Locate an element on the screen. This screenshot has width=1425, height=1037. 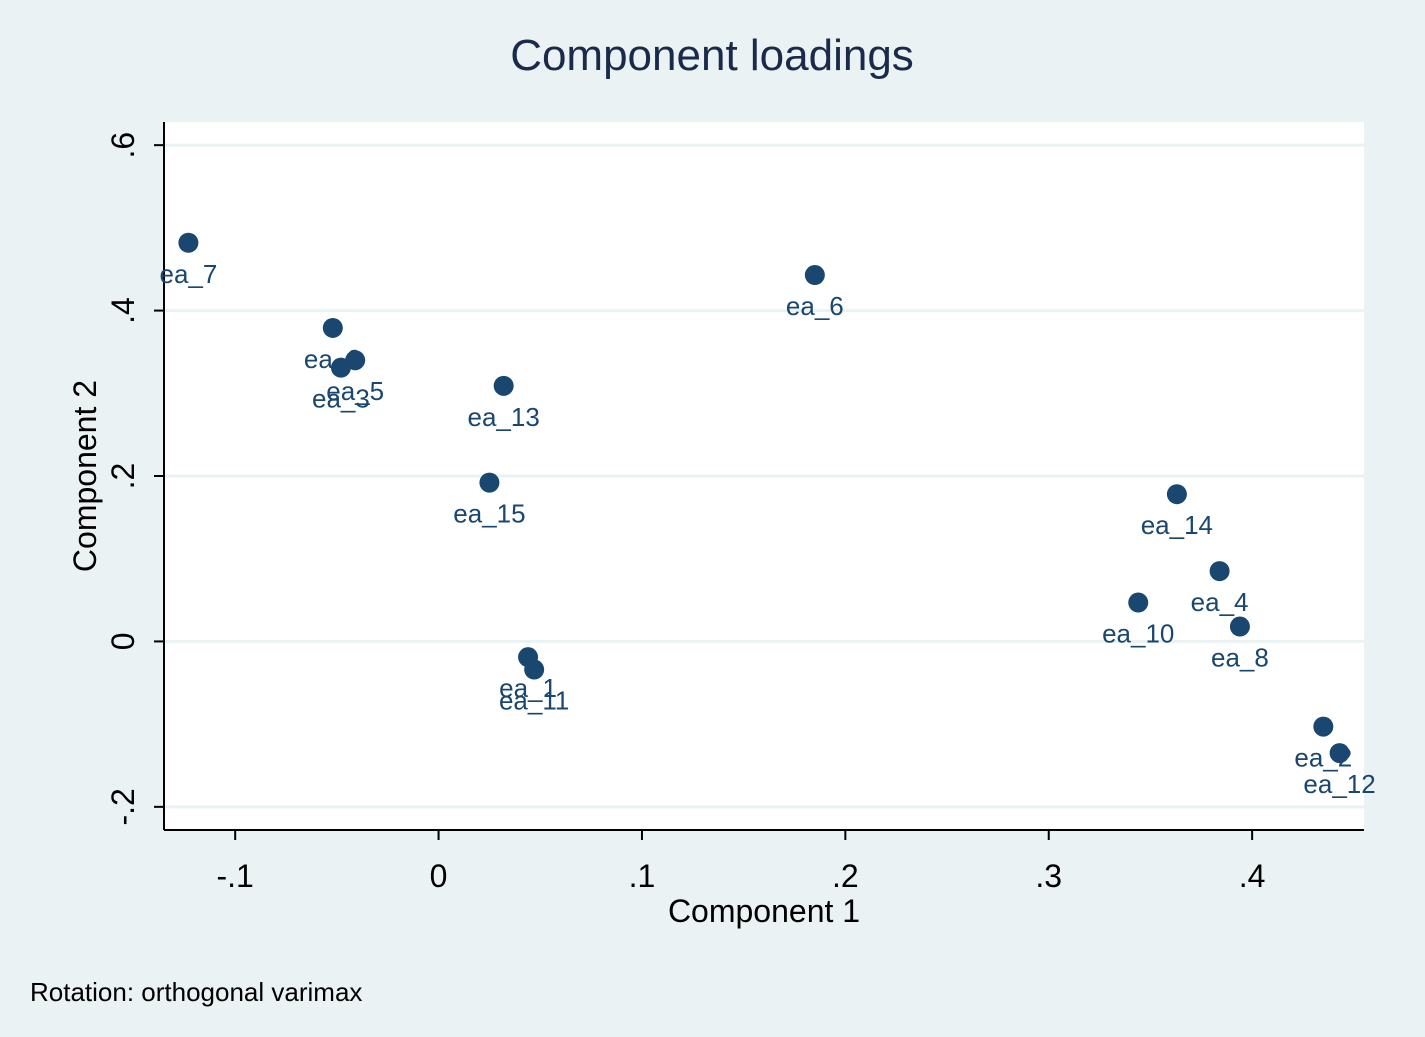
y-ticks: -.2 0 .2 .4 .6 is located at coordinates (134, 479).